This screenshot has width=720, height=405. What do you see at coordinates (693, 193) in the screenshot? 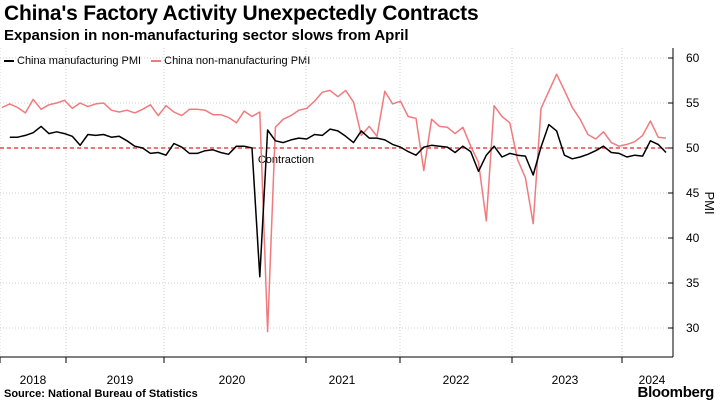
I see `y-tick-label: 45` at bounding box center [693, 193].